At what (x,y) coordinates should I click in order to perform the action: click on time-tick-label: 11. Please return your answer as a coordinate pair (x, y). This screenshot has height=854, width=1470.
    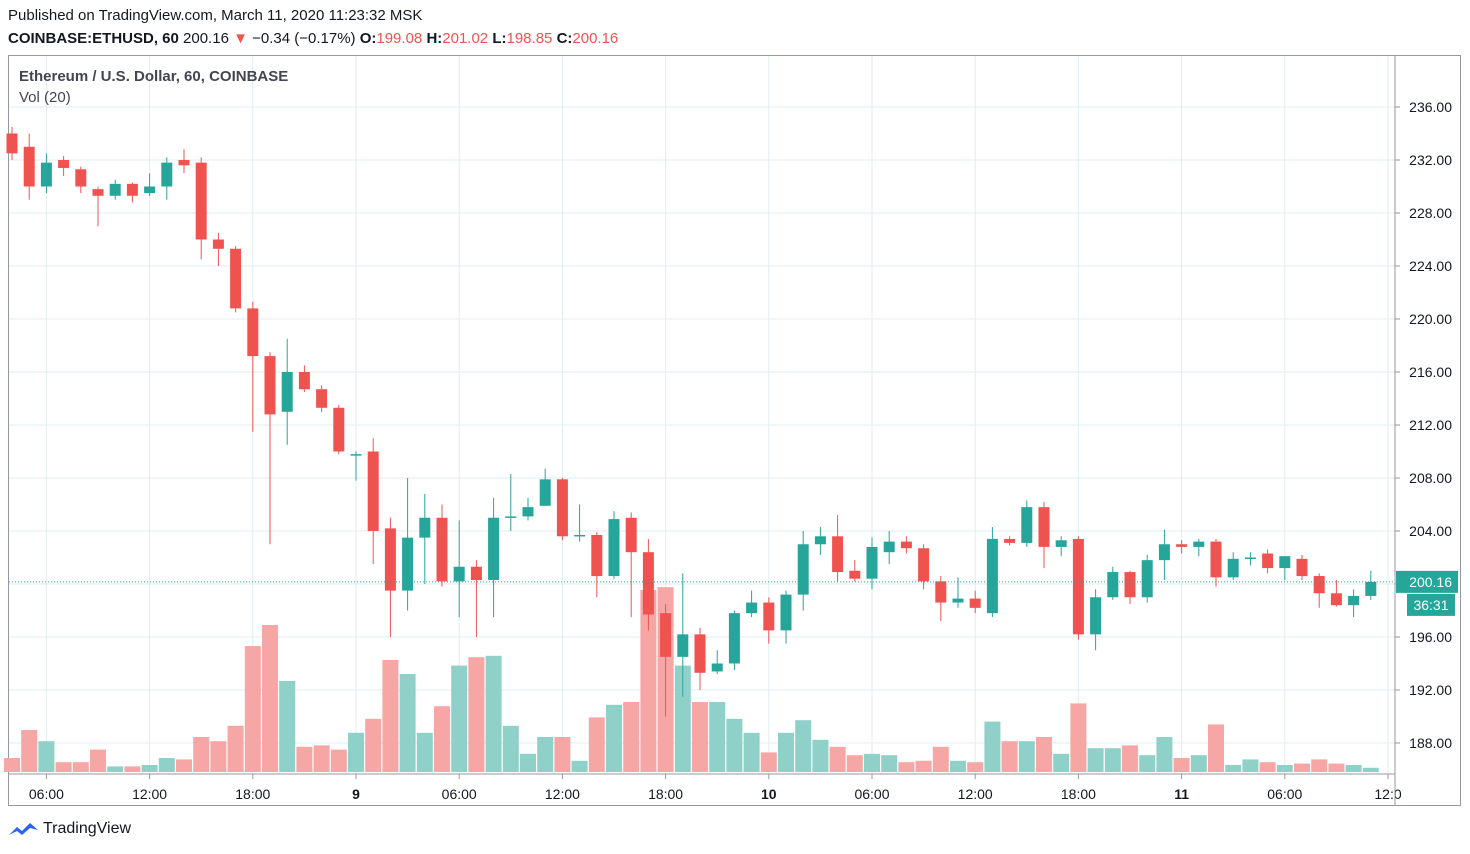
    Looking at the image, I should click on (1181, 794).